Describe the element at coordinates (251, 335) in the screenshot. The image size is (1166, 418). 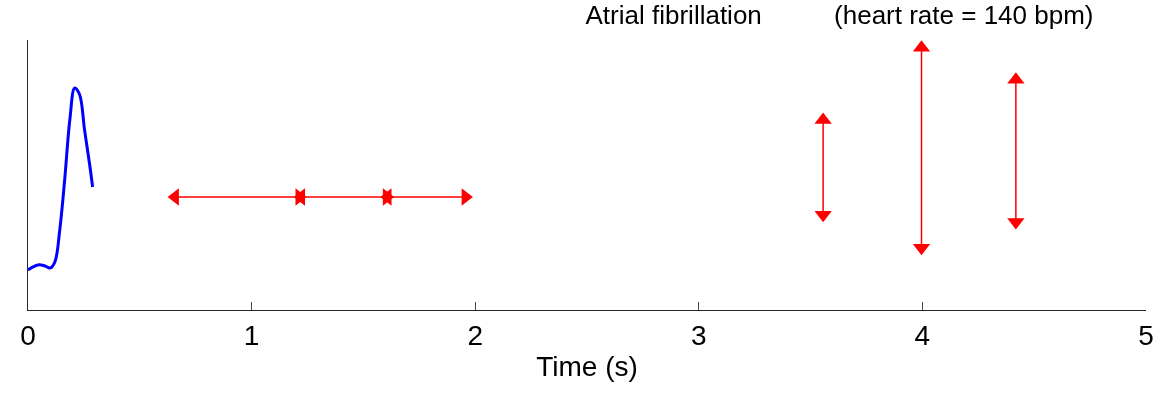
I see `x-tick-label: 1` at that location.